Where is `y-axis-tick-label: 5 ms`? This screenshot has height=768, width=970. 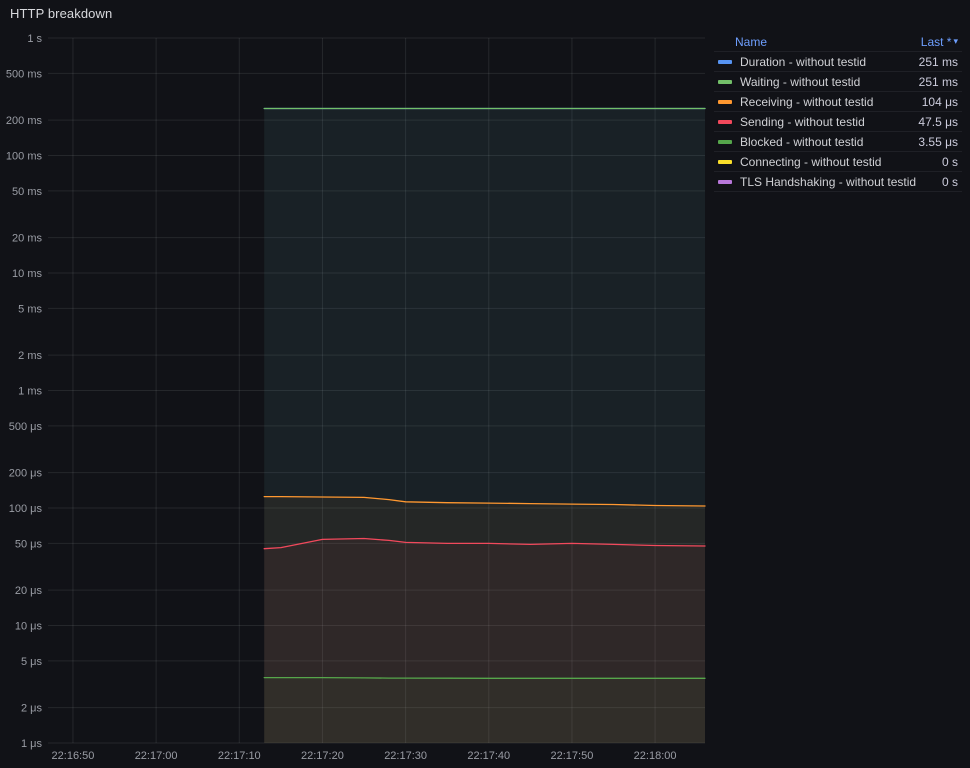 y-axis-tick-label: 5 ms is located at coordinates (30, 309).